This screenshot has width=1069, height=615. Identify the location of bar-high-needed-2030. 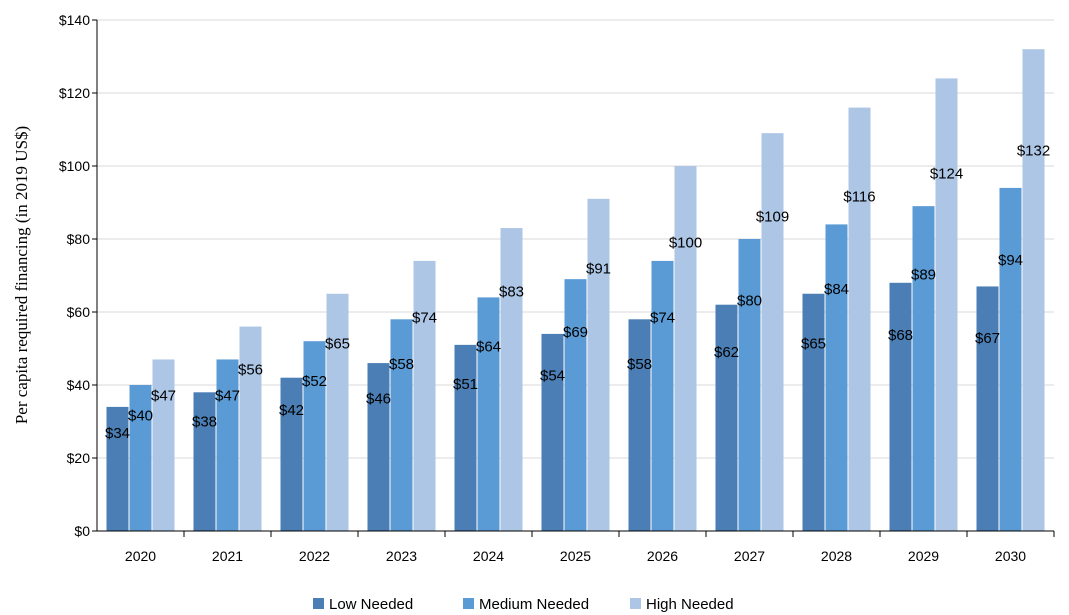
(1033, 290).